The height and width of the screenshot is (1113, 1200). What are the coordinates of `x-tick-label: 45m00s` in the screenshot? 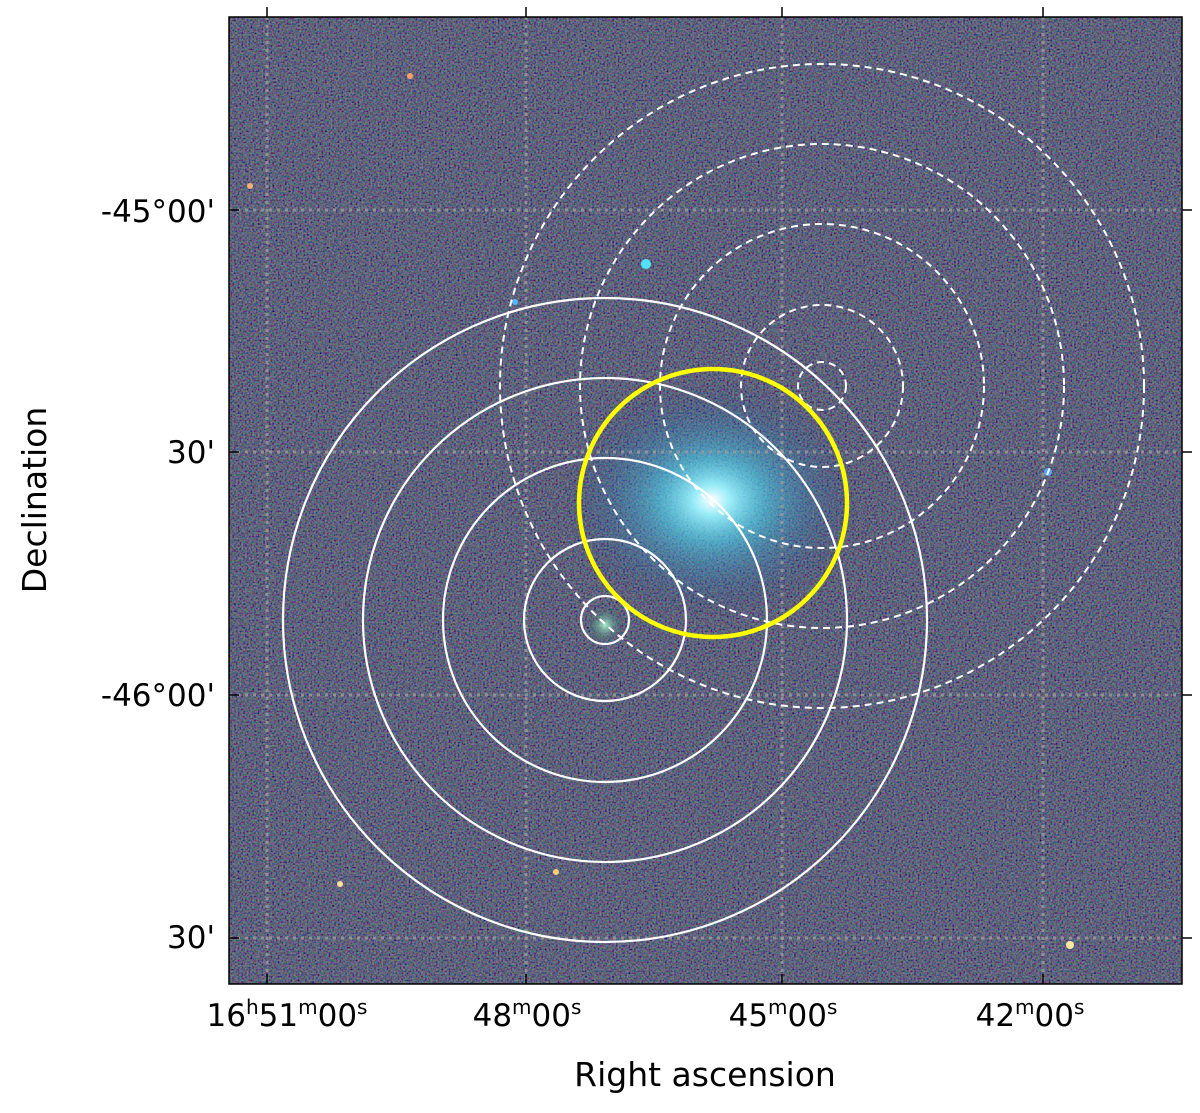 It's located at (783, 1014).